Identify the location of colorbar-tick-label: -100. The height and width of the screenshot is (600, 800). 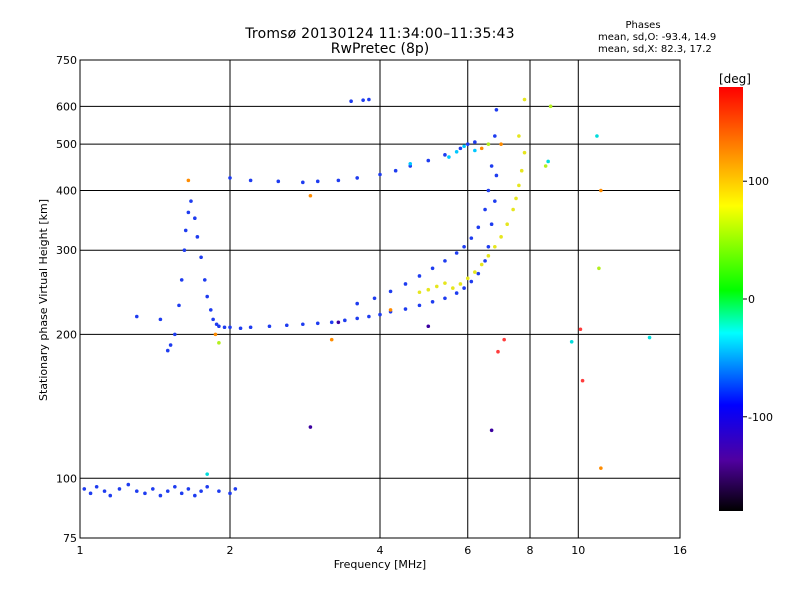
(760, 417).